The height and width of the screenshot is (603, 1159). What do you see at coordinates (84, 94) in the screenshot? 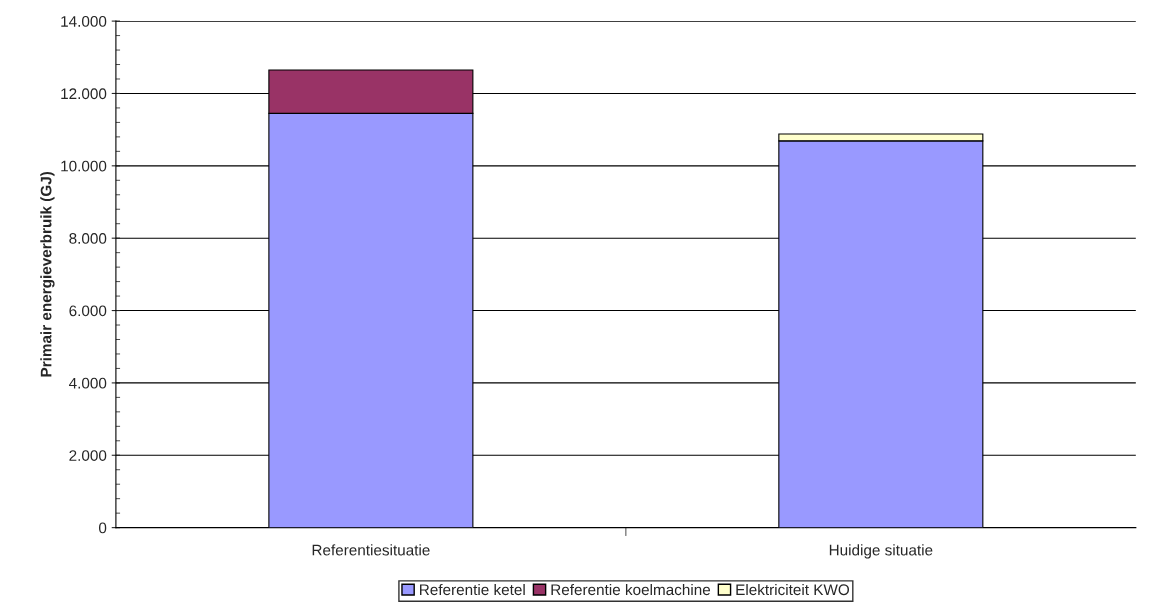
I see `y-tick-label: 12.000` at bounding box center [84, 94].